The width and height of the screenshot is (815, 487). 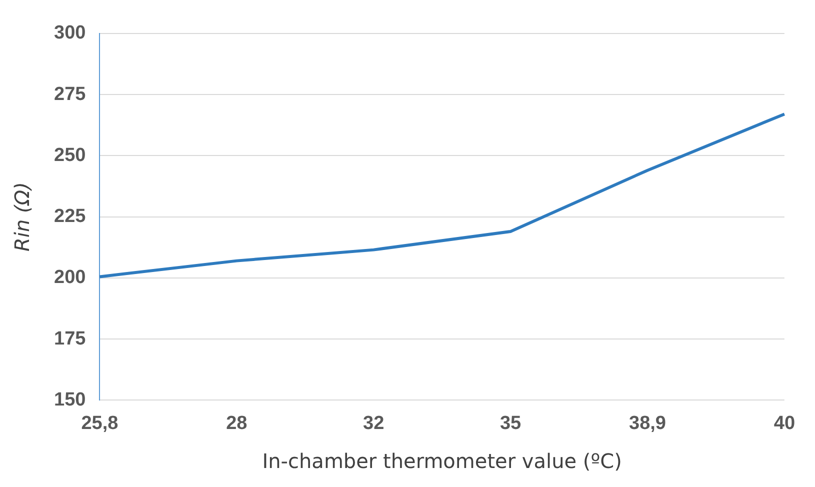 I want to click on y-tick-label: 250, so click(x=70, y=155).